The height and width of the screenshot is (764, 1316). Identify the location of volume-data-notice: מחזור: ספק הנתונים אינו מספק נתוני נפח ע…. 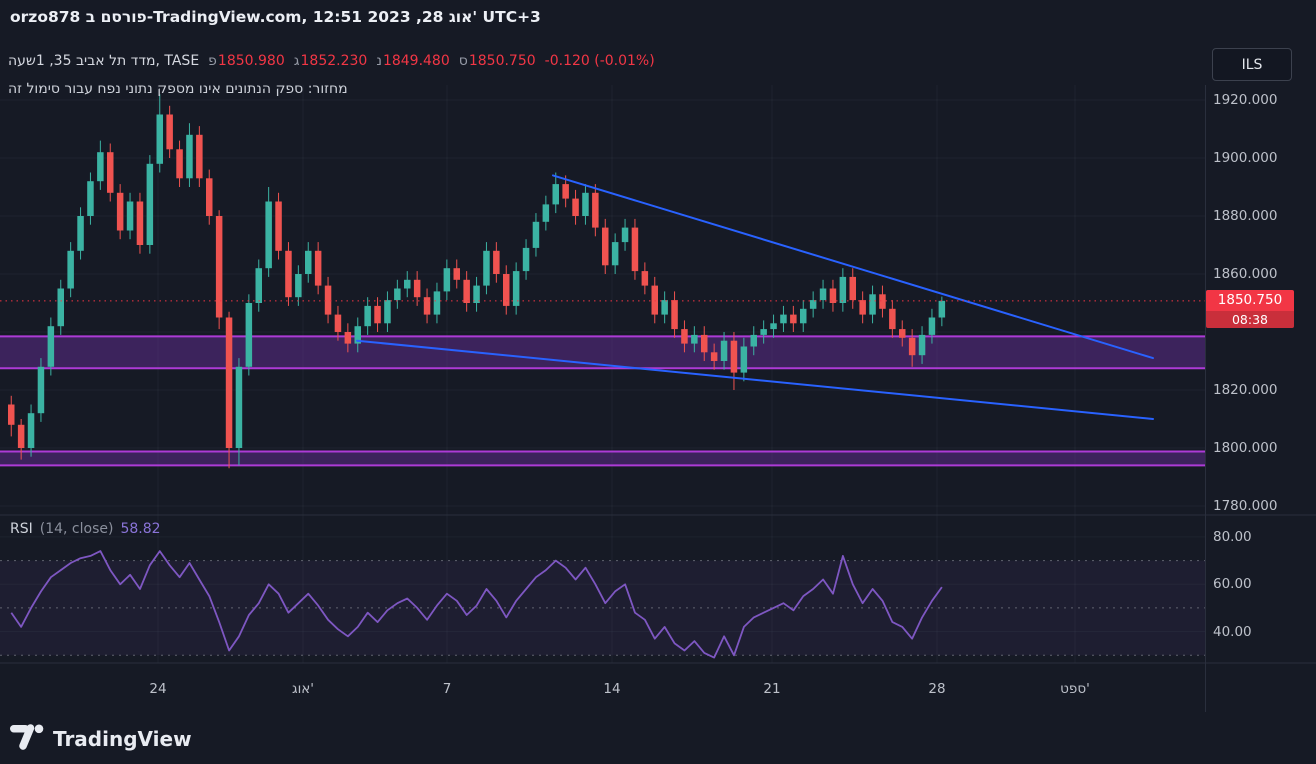
(178, 89).